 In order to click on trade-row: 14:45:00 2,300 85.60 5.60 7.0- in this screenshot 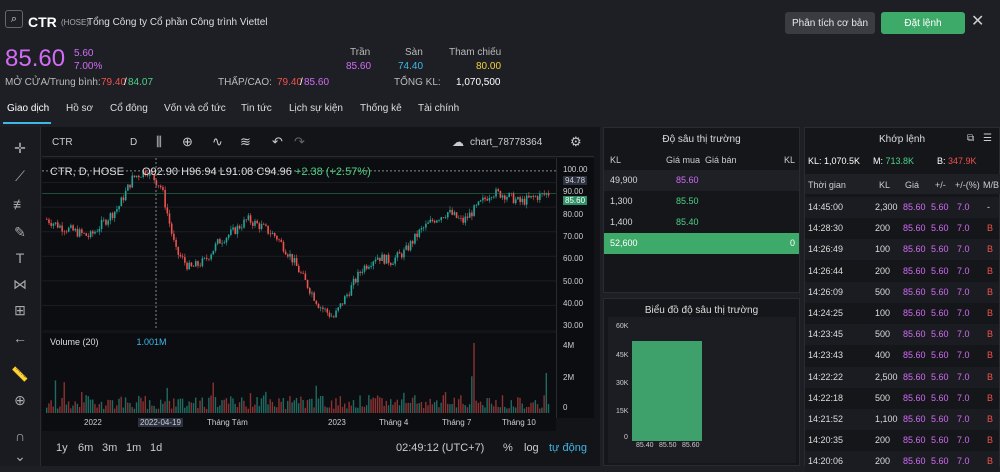, I will do `click(902, 207)`.